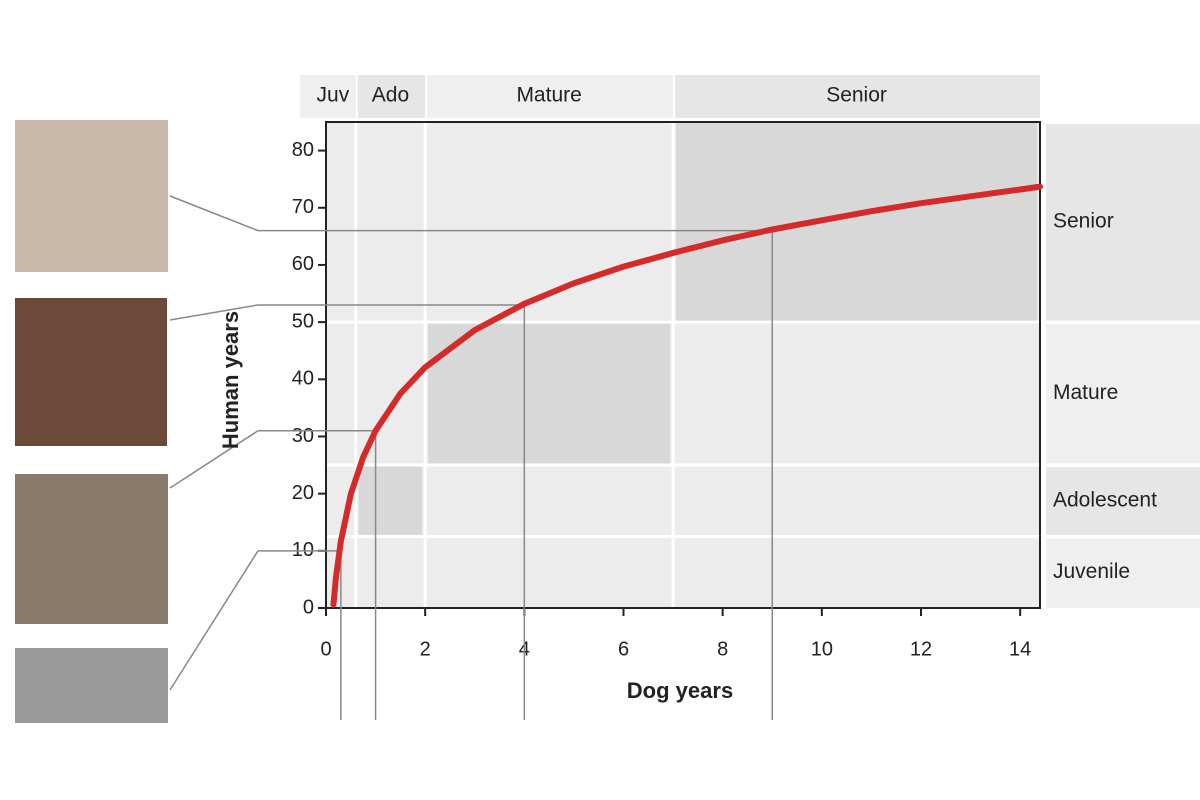 This screenshot has height=800, width=1200. Describe the element at coordinates (623, 649) in the screenshot. I see `x-tick-label: 6` at that location.